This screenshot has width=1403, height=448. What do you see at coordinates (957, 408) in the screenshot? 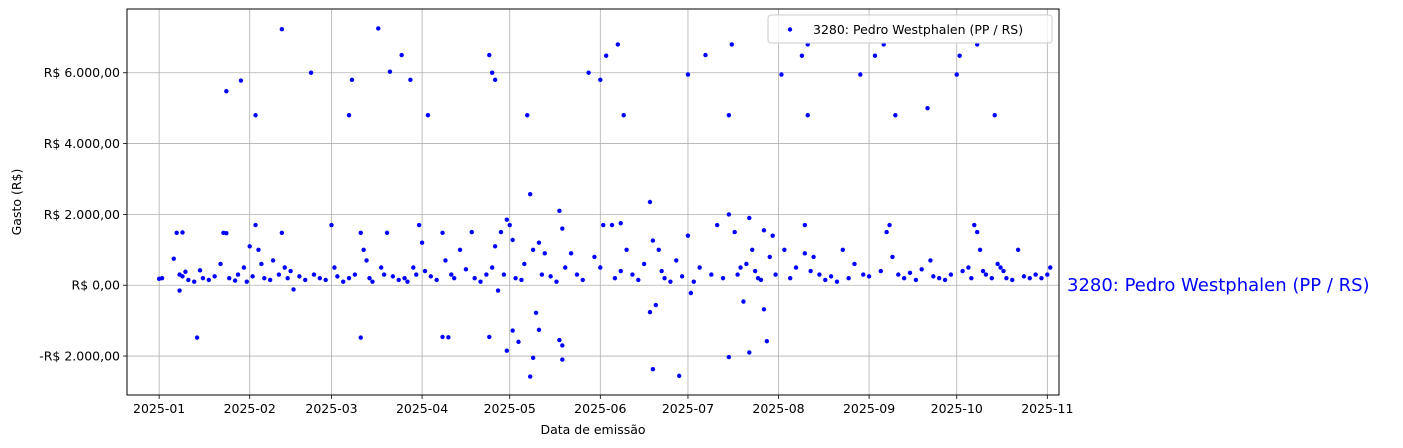
I see `x-tick-label: 2025-10` at bounding box center [957, 408].